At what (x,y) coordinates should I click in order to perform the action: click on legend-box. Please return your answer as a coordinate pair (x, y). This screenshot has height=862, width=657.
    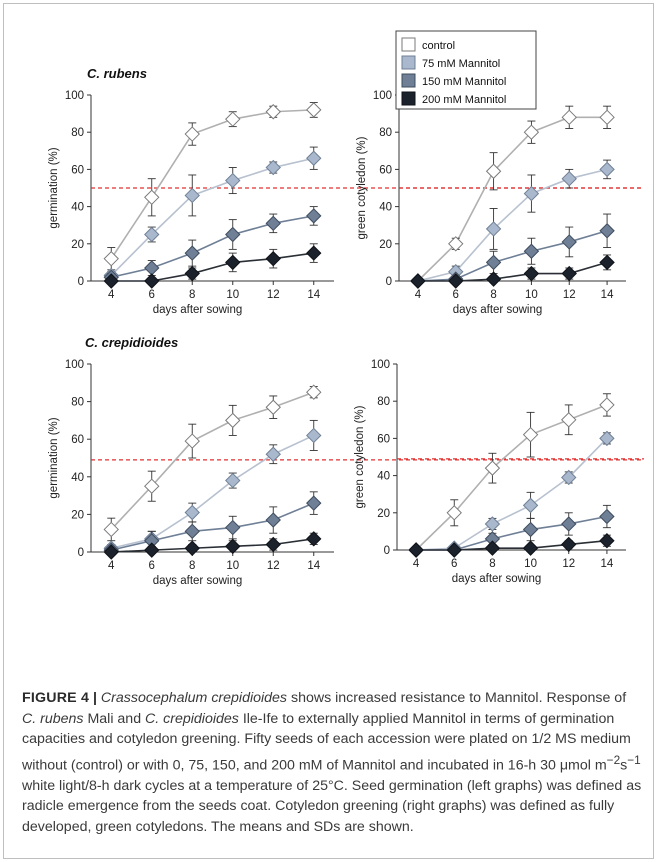
    Looking at the image, I should click on (466, 70).